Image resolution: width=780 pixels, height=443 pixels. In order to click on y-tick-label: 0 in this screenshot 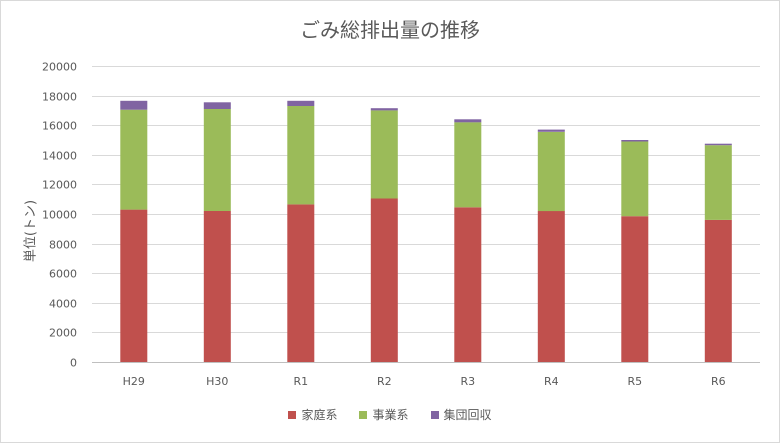, I will do `click(73, 363)`.